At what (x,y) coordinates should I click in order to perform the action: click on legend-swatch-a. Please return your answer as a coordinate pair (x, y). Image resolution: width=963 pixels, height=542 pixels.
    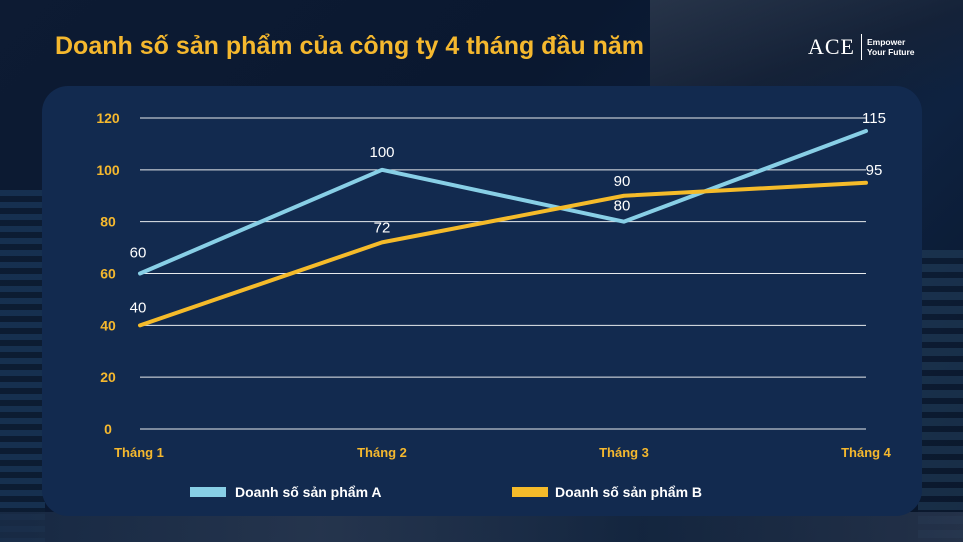
    Looking at the image, I should click on (208, 492).